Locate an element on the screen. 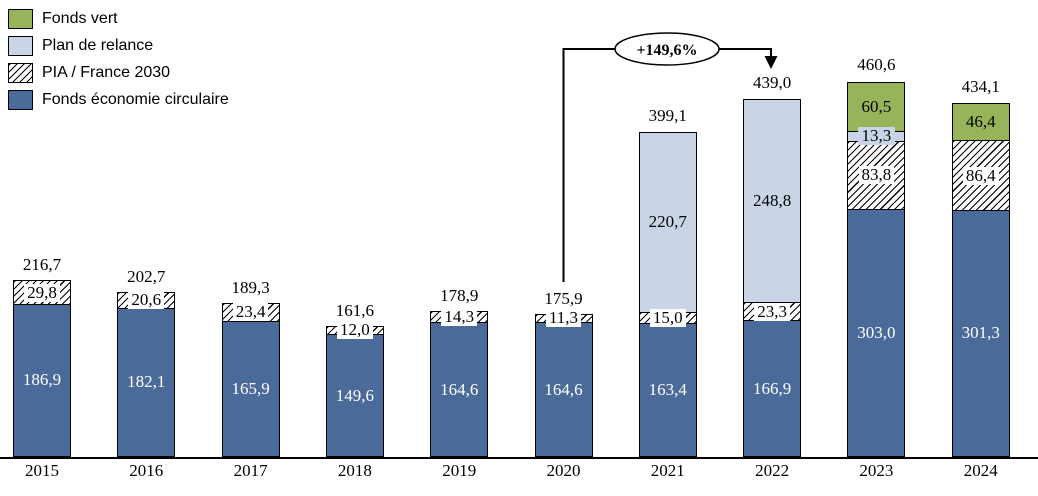 The width and height of the screenshot is (1038, 496). segment-pia-2021: 15,0 is located at coordinates (667, 317).